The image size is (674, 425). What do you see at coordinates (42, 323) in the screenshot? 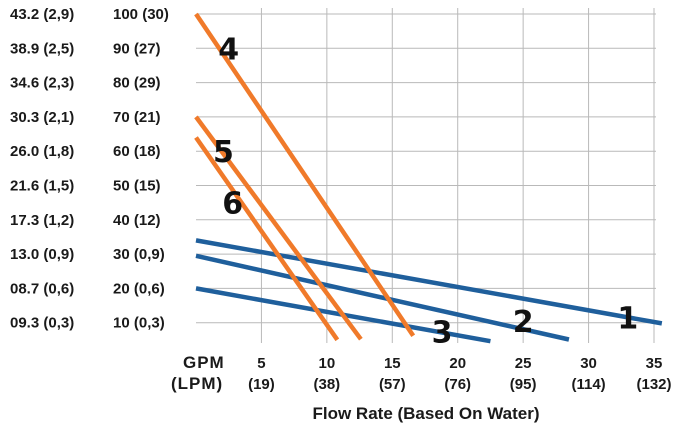
I see `y-tick-label-psi: 09.3 (0,3)` at bounding box center [42, 323].